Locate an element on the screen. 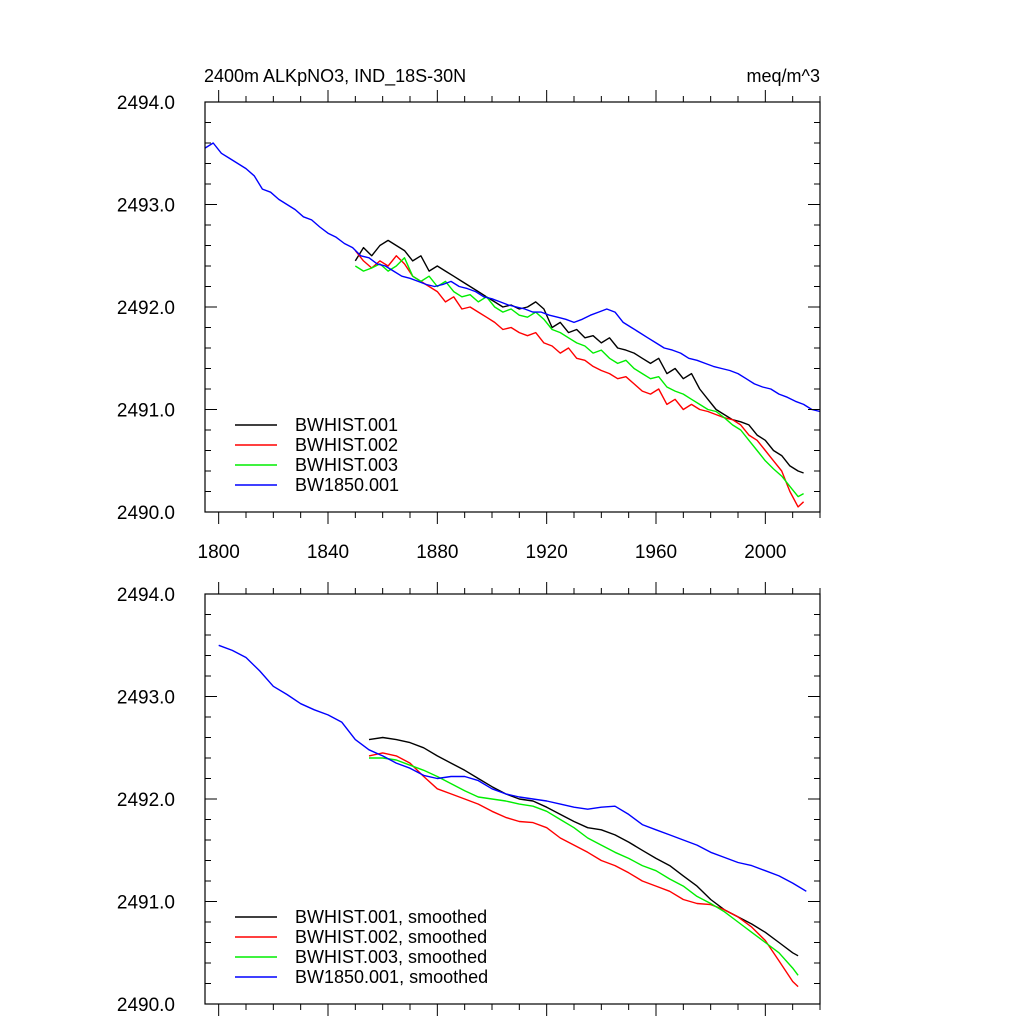  x-tick-label: 1960 is located at coordinates (656, 552).